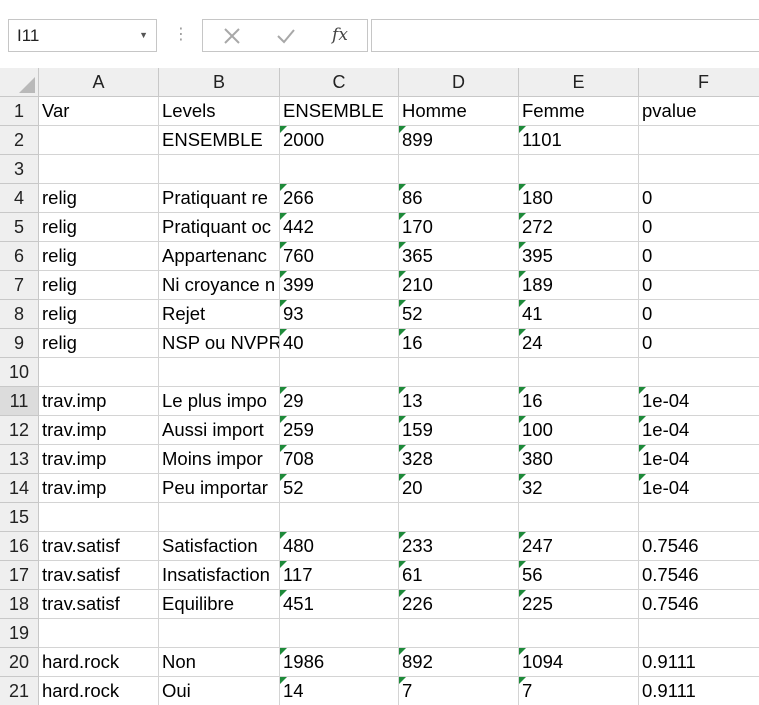  I want to click on row-header-11: 11, so click(19, 401).